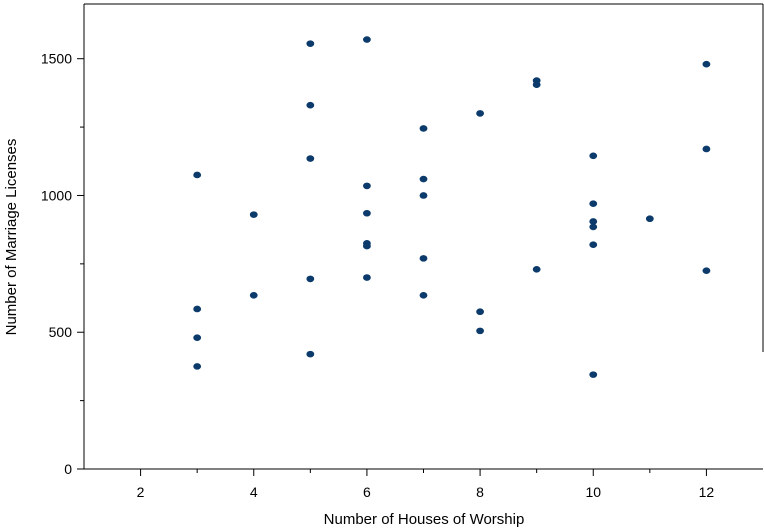 The image size is (764, 529). Describe the element at coordinates (62, 264) in the screenshot. I see `y-axis: 0 500 1000 1500` at that location.